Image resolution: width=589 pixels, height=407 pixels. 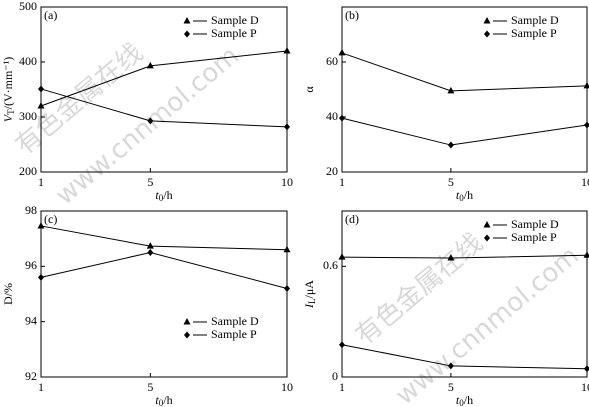 I want to click on panel-label: (b), so click(x=352, y=15).